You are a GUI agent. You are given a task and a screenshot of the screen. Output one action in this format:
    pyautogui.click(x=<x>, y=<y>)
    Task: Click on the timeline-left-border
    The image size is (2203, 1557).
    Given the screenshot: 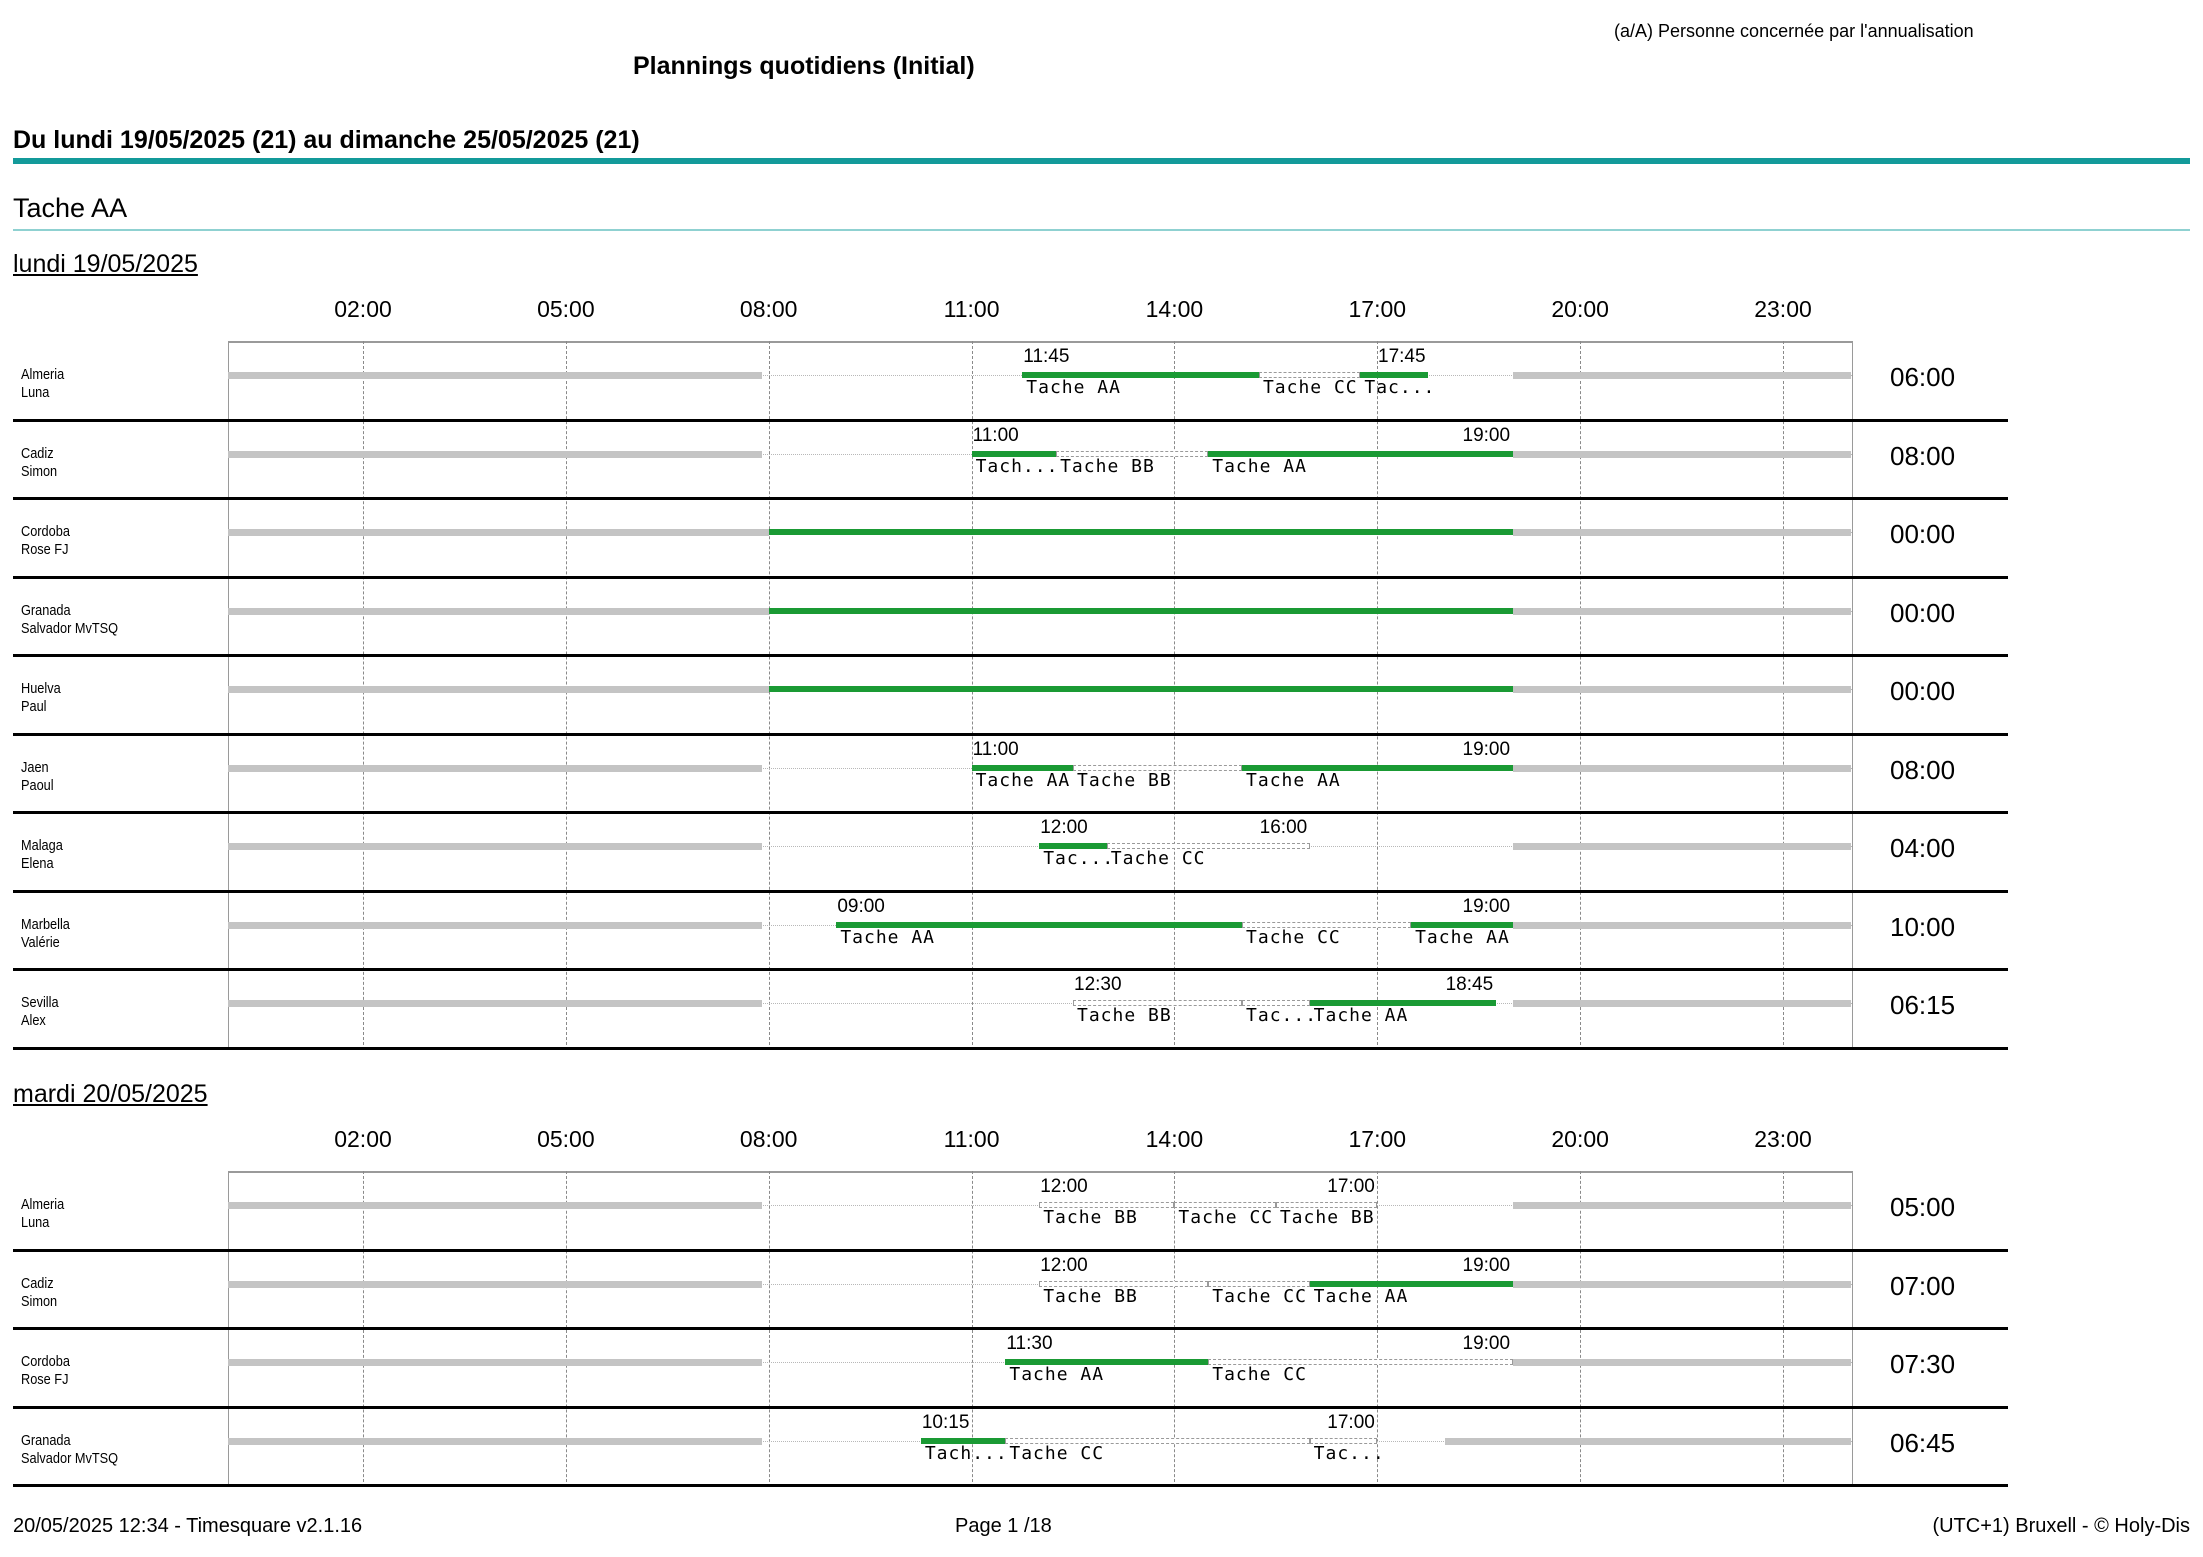 What is the action you would take?
    pyautogui.click(x=228, y=695)
    